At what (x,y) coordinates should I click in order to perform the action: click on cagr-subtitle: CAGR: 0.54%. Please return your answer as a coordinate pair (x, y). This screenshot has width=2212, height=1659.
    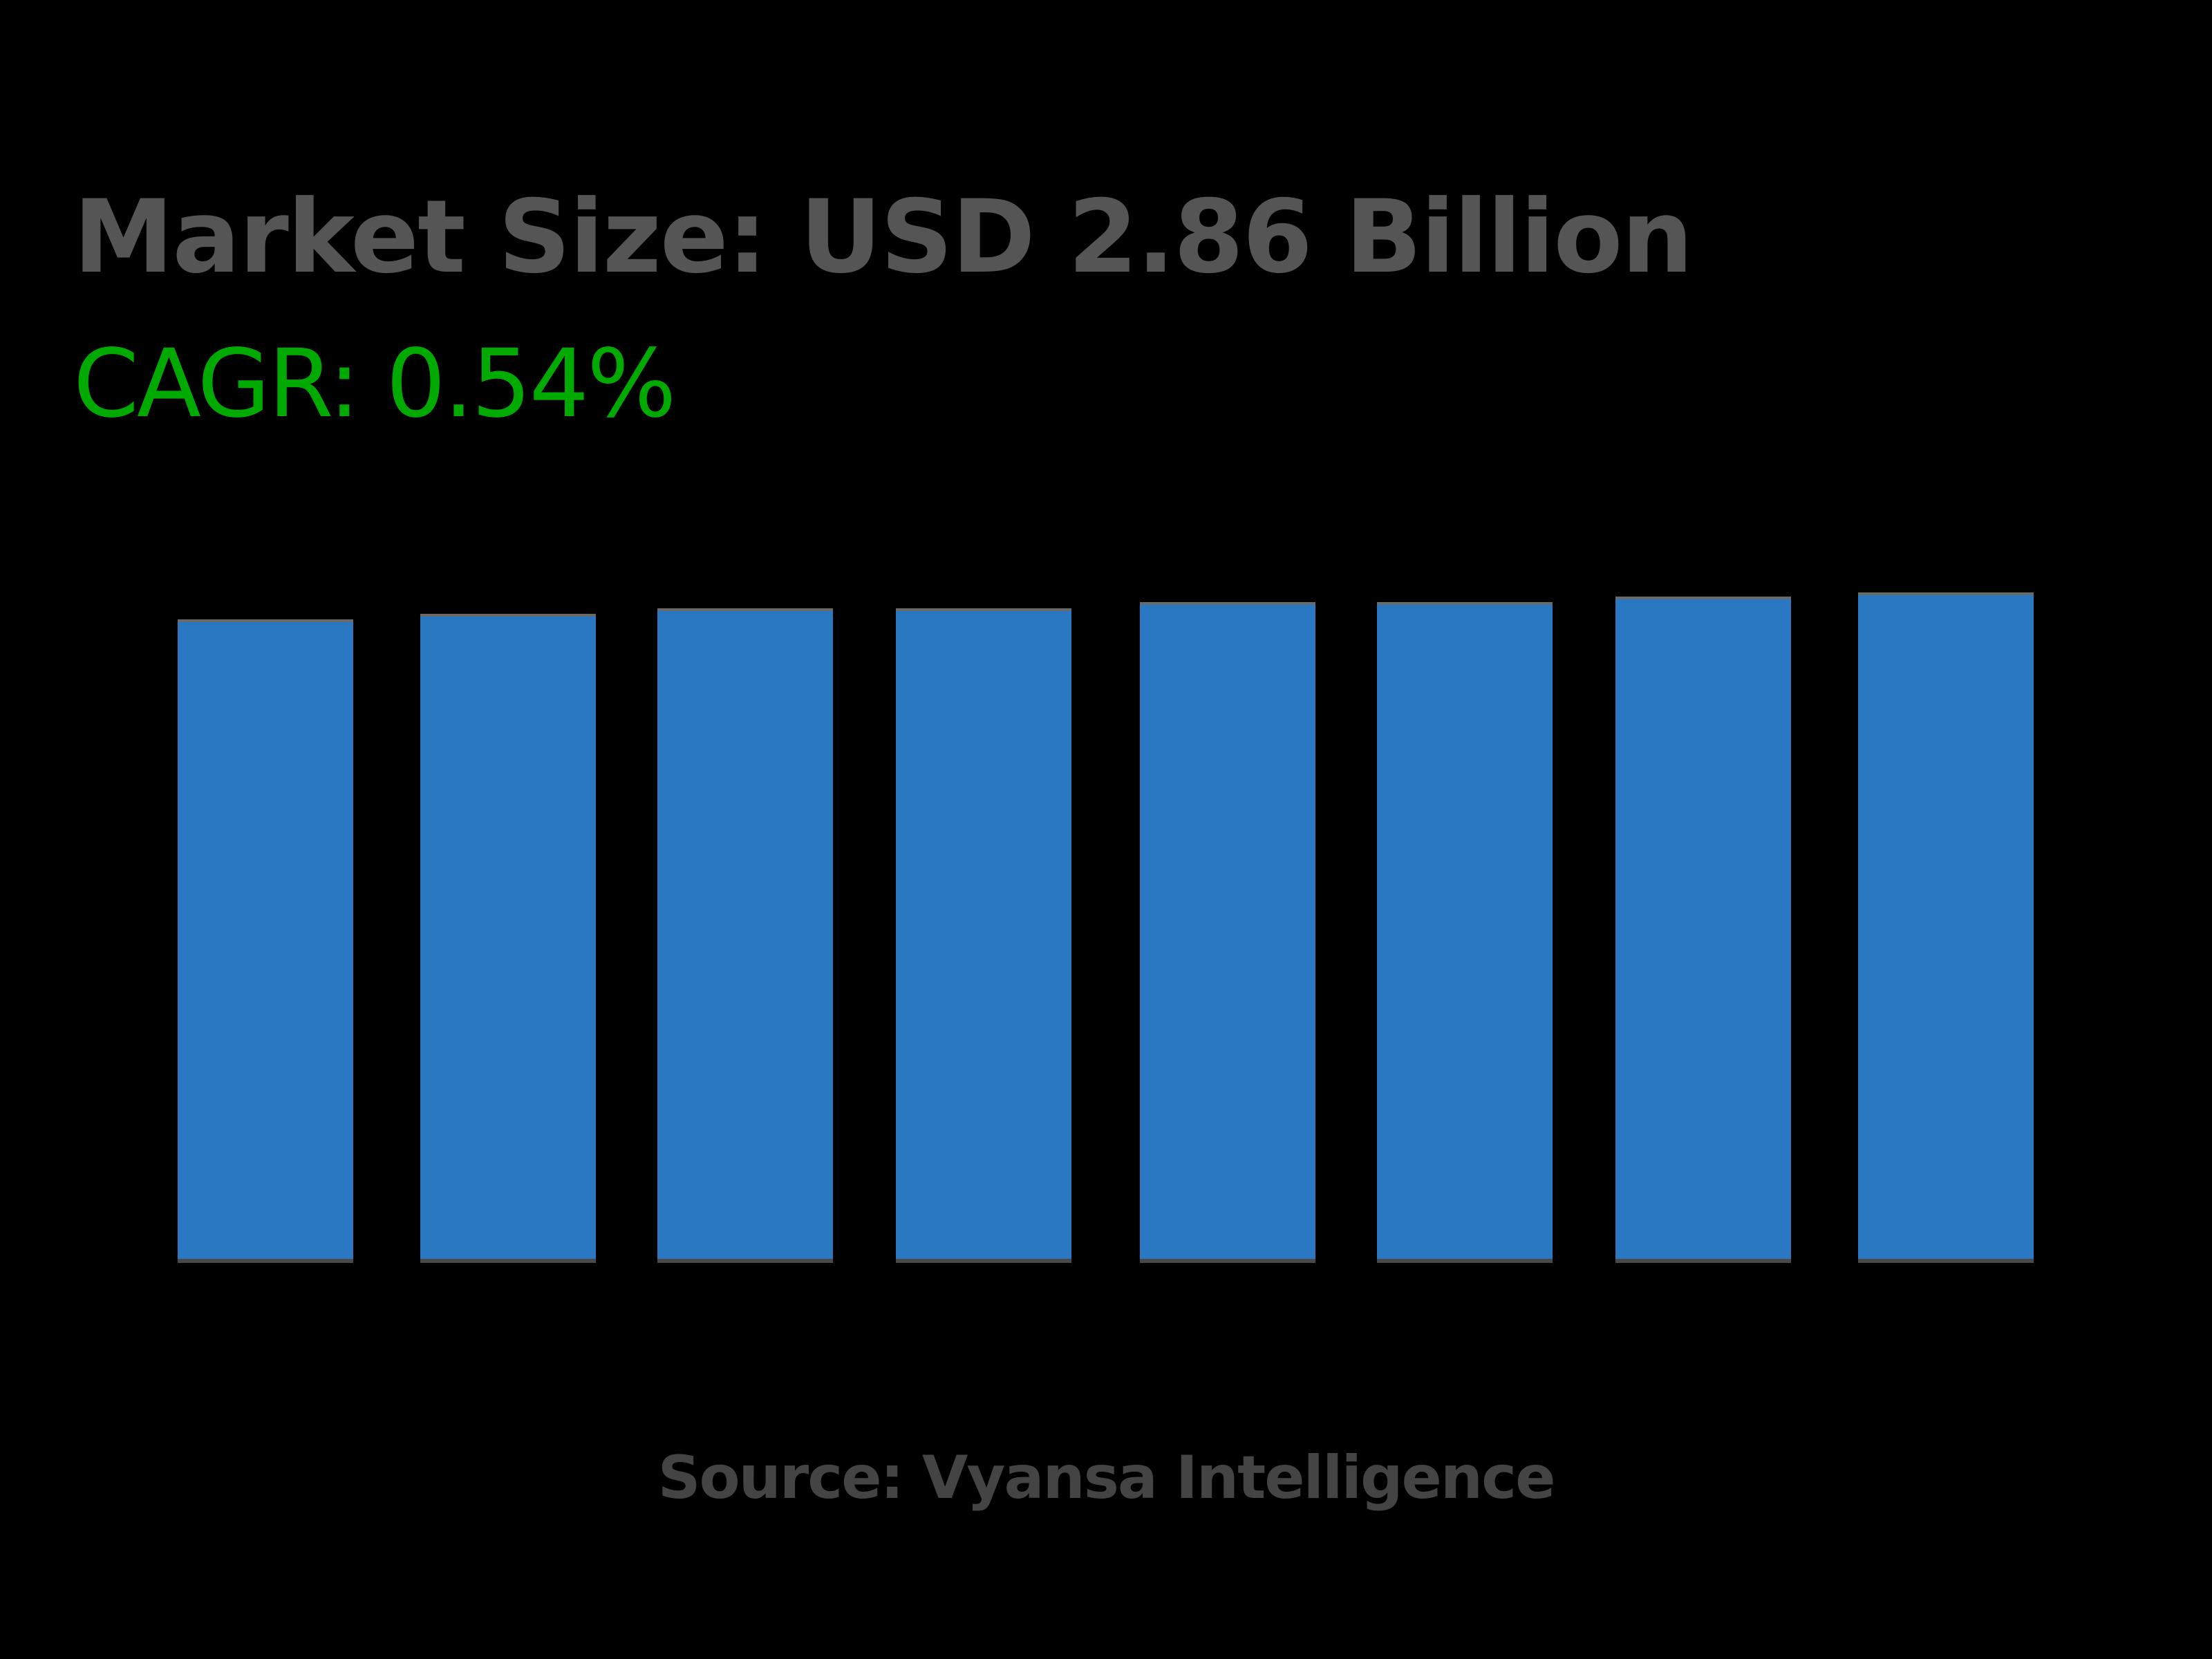
    Looking at the image, I should click on (374, 385).